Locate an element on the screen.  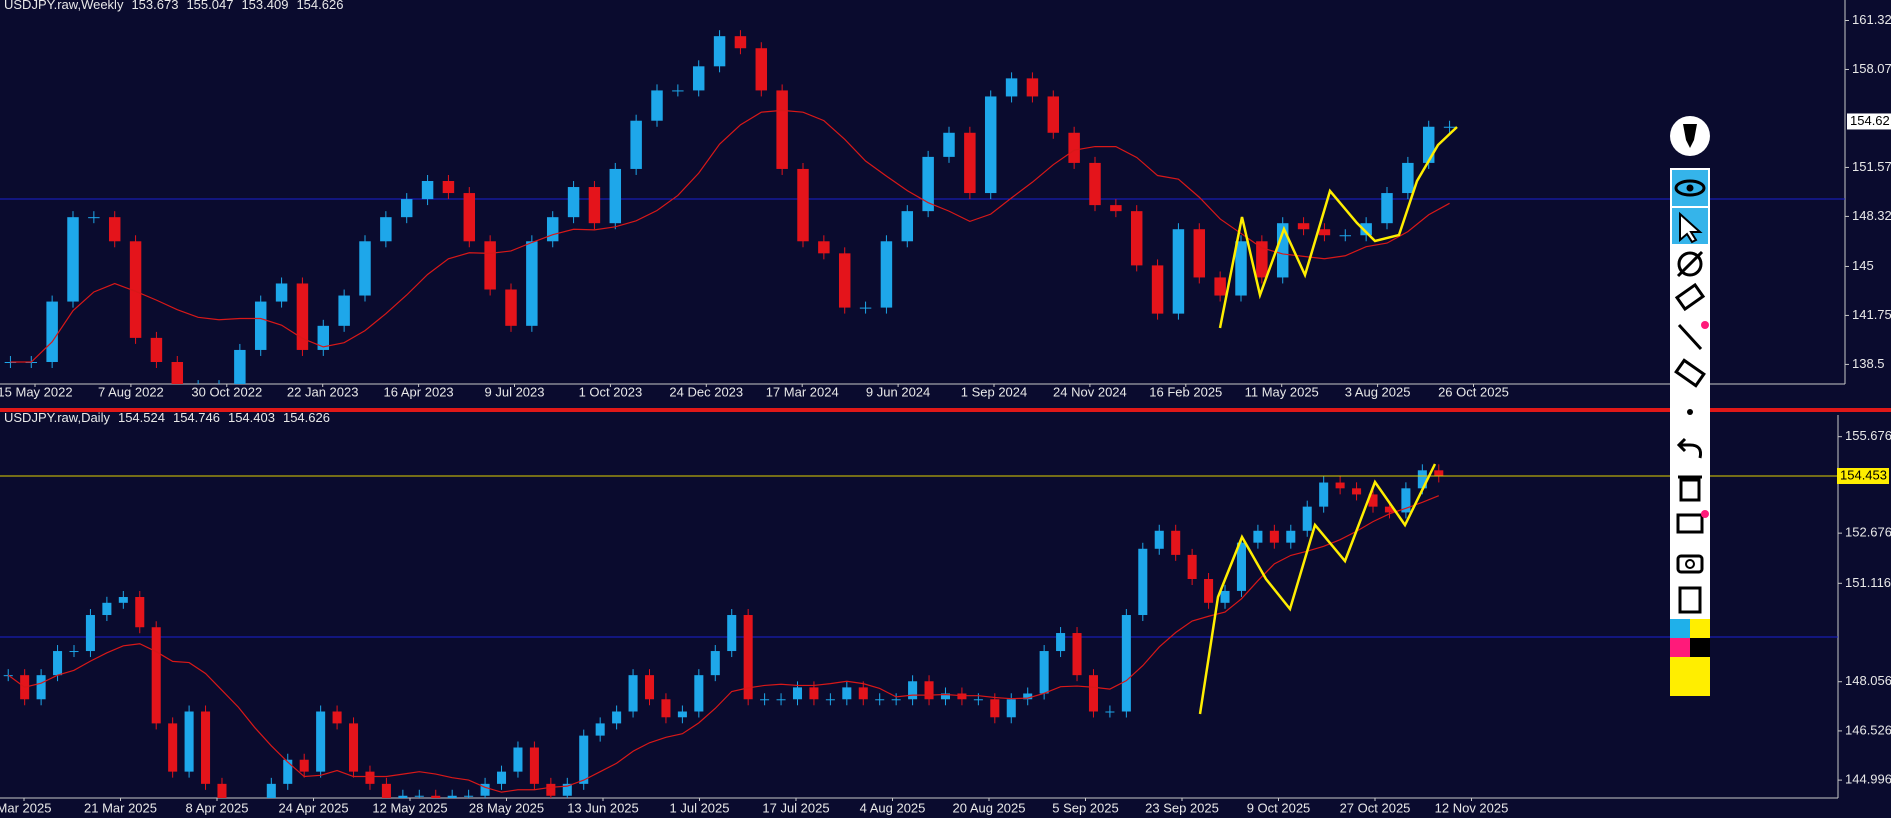
camera-lens is located at coordinates (1690, 564).